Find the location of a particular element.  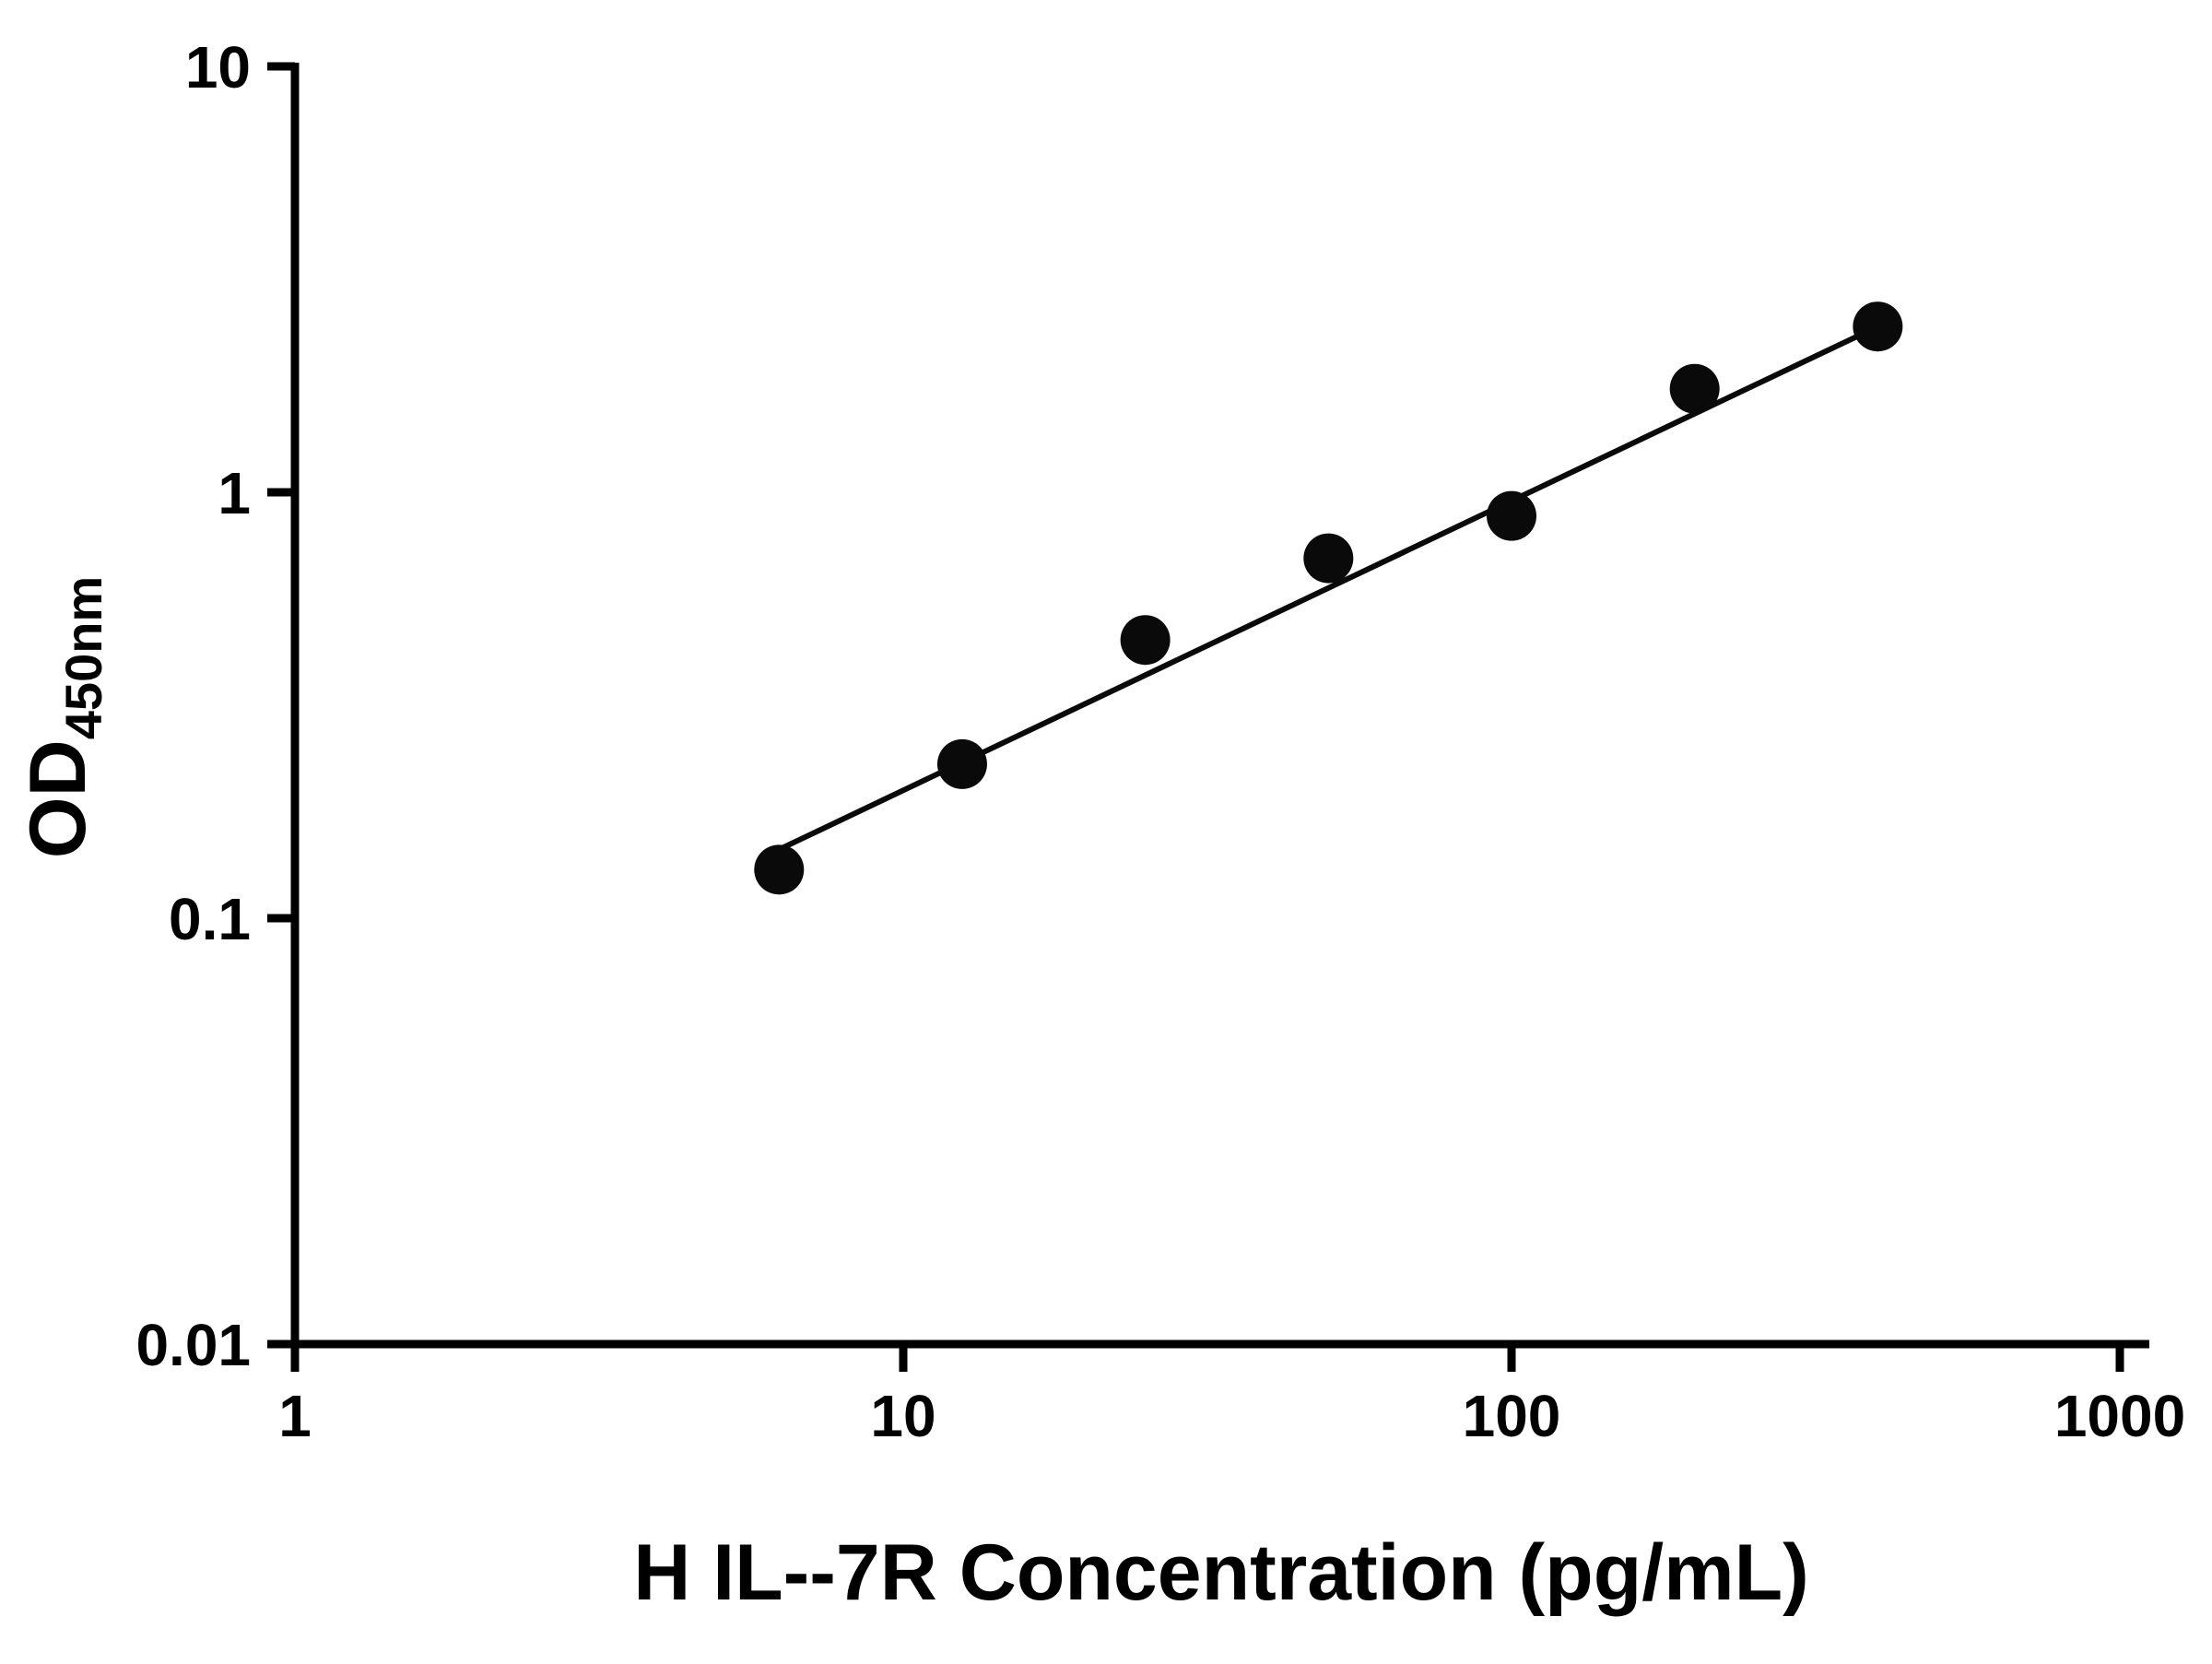

y-axis-title: OD450nm is located at coordinates (63, 717).